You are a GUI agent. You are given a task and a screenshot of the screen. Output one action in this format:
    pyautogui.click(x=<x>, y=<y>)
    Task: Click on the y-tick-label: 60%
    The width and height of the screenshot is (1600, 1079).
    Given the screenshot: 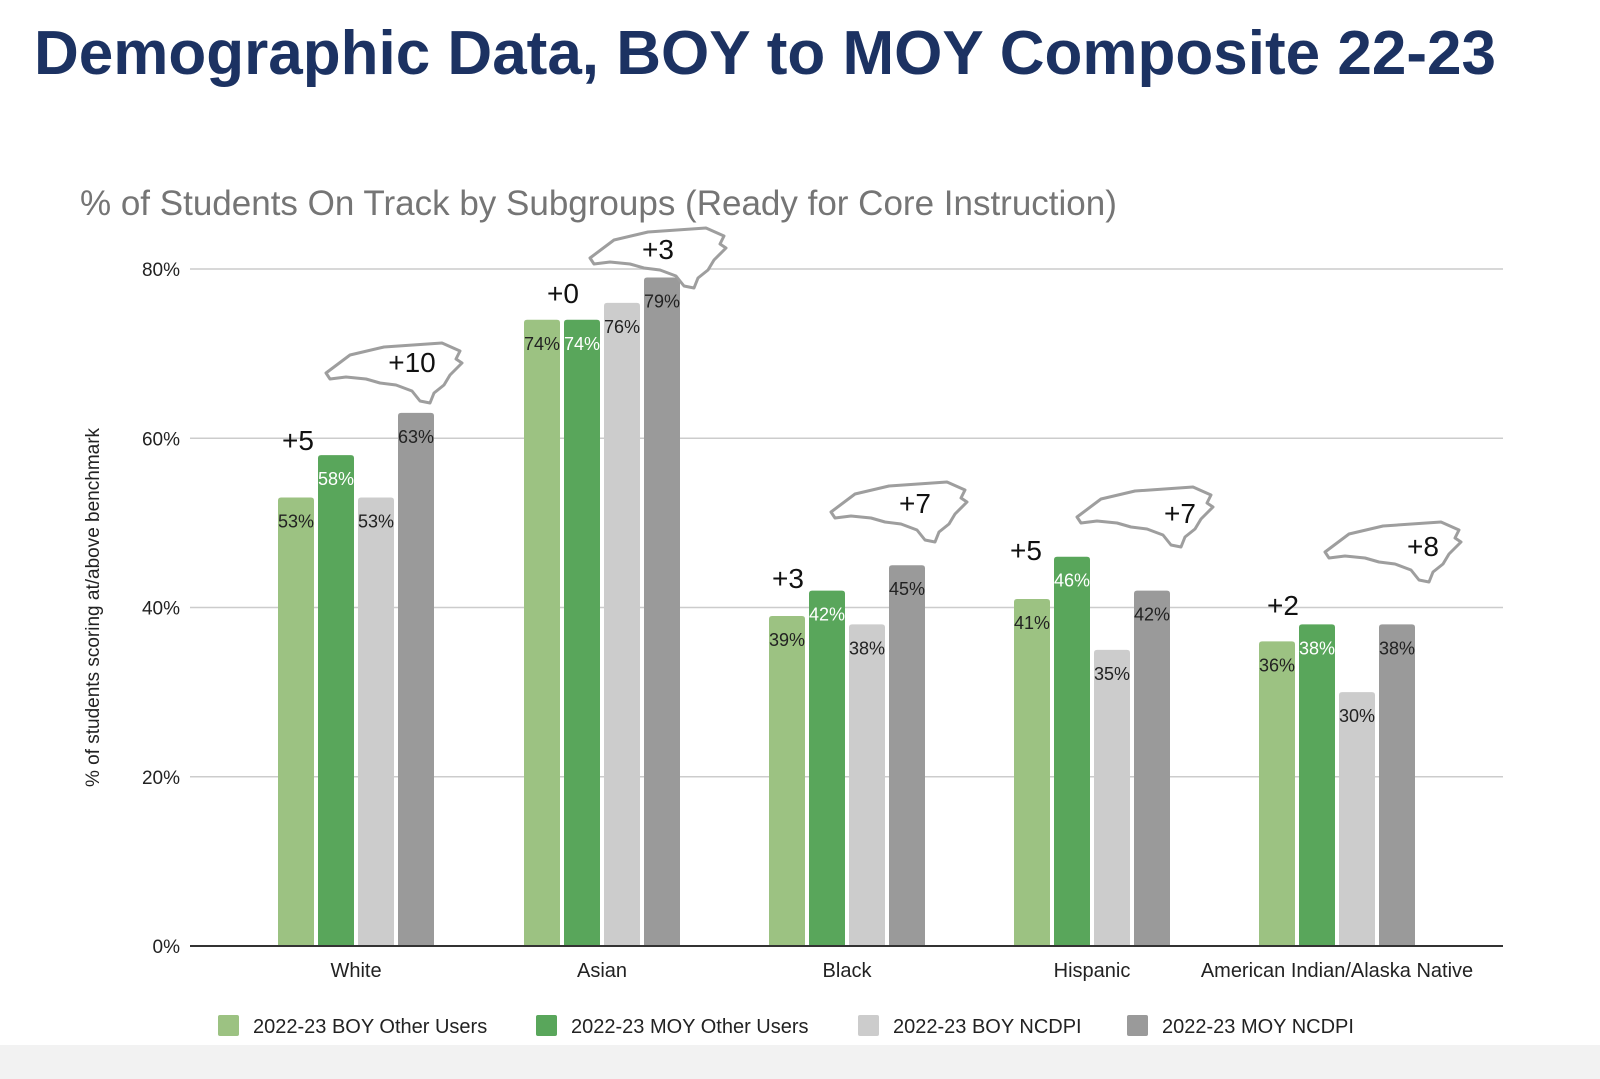 What is the action you would take?
    pyautogui.click(x=161, y=439)
    